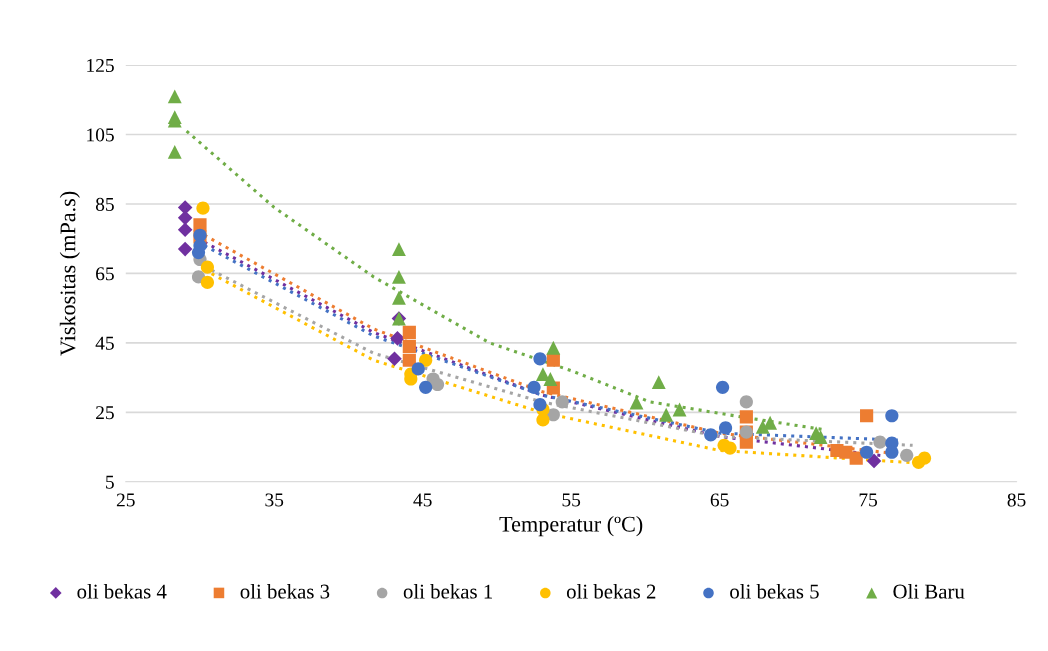 This screenshot has height=651, width=1048. Describe the element at coordinates (571, 500) in the screenshot. I see `x-tick-label: 55` at that location.